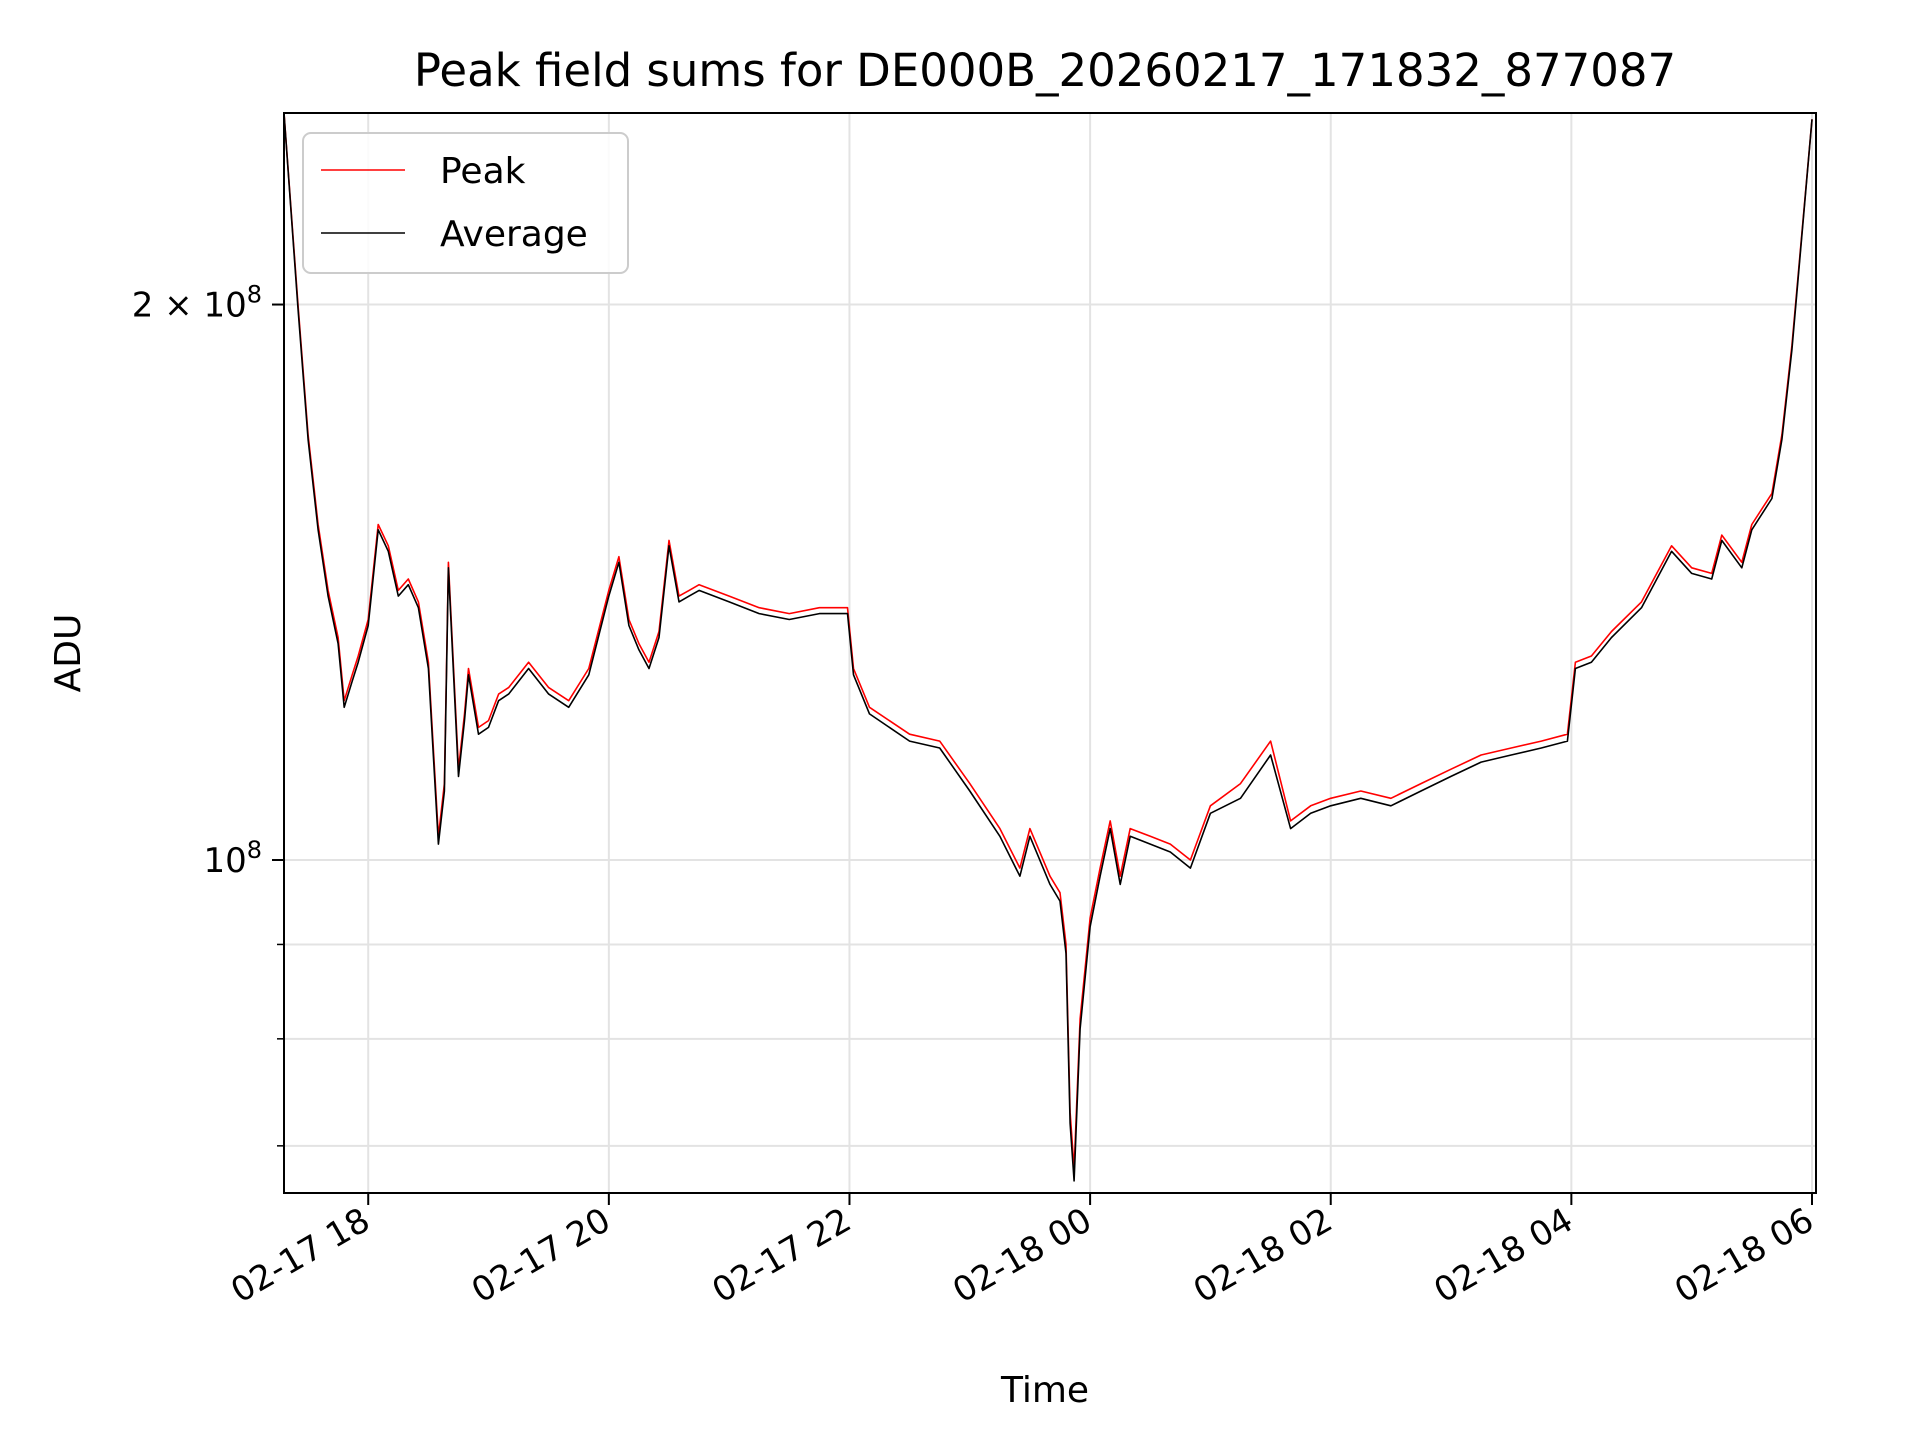 This screenshot has height=1440, width=1920. I want to click on y-tick-label: 2 × 108, so click(197, 303).